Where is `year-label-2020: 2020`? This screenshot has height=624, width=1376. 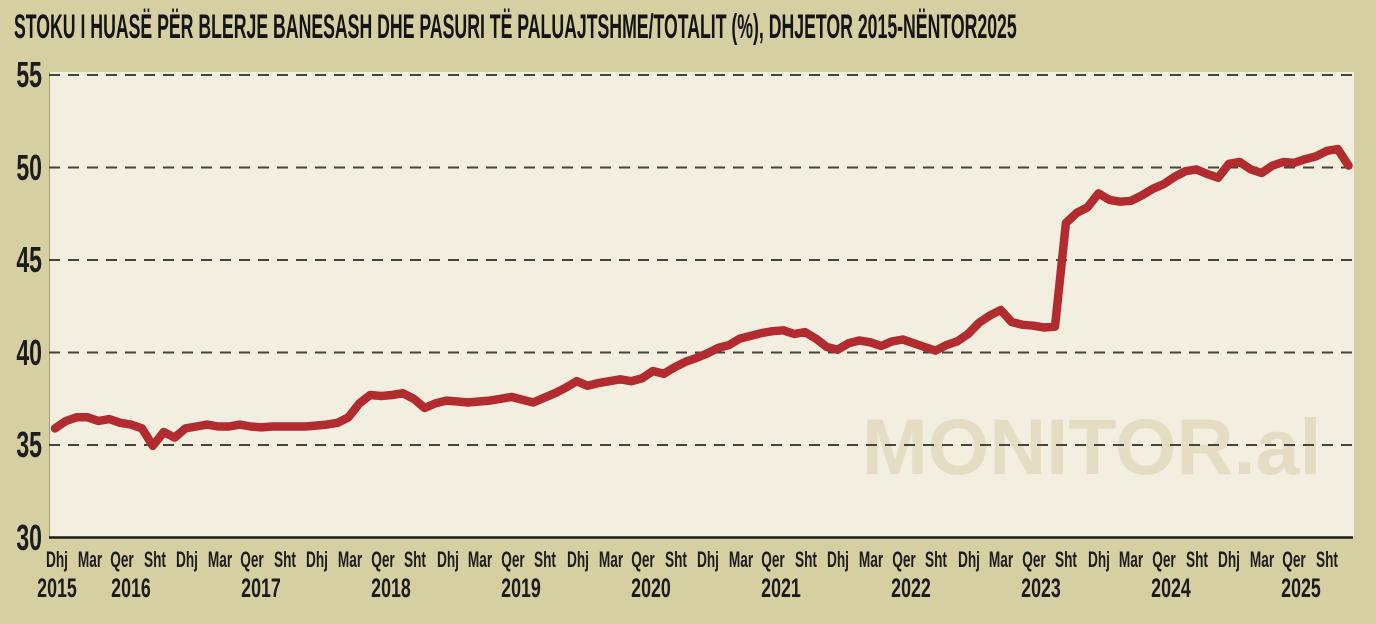 year-label-2020: 2020 is located at coordinates (651, 588).